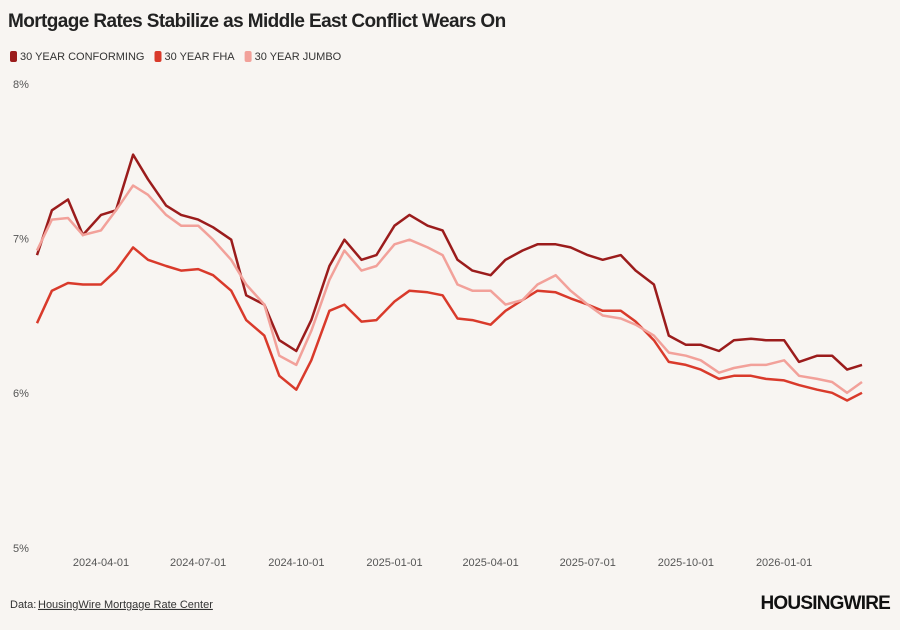 The image size is (900, 630). Describe the element at coordinates (198, 563) in the screenshot. I see `x-tick-label: 2024-07-01` at that location.